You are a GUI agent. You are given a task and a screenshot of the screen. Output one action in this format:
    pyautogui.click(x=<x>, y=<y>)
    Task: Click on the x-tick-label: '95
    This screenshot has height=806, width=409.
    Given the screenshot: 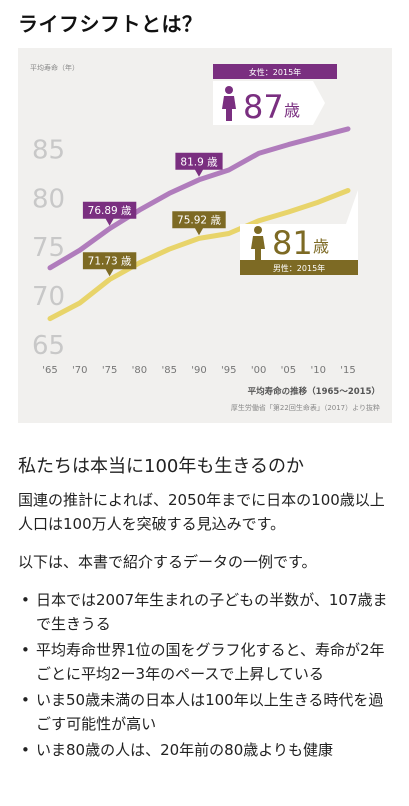 What is the action you would take?
    pyautogui.click(x=228, y=370)
    